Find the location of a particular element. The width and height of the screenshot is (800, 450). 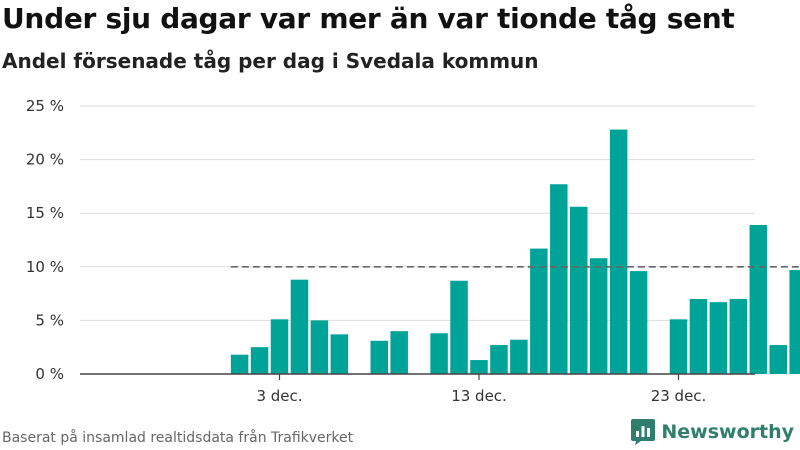

y-tick-label: 0 % is located at coordinates (49, 374).